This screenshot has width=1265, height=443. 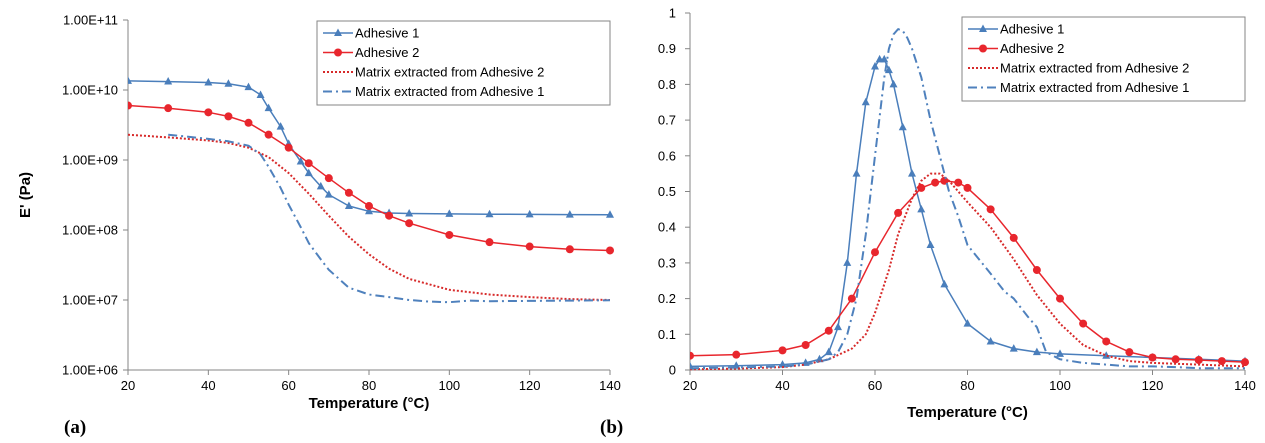 I want to click on x-tick-label: 60, so click(x=288, y=385).